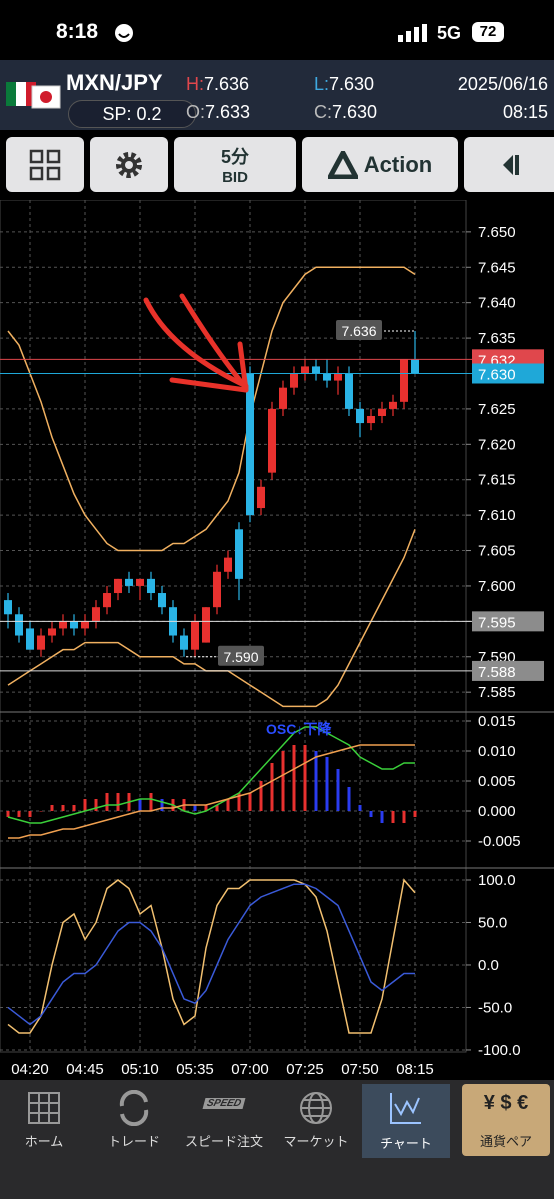  Describe the element at coordinates (506, 1120) in the screenshot. I see `pairs-tab: ¥ $ € 通貨ペア` at that location.